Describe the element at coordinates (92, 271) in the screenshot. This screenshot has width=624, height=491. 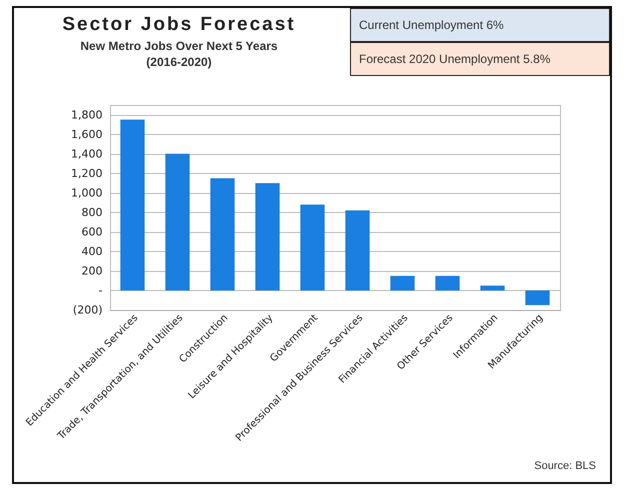
I see `y-tick-label: 200` at that location.